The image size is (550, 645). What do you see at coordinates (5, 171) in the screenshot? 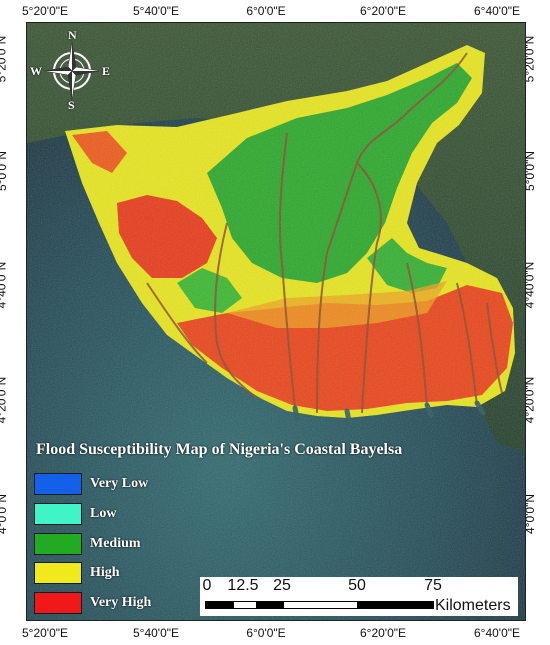
I see `lat-label-left: 5°0'0"N` at bounding box center [5, 171].